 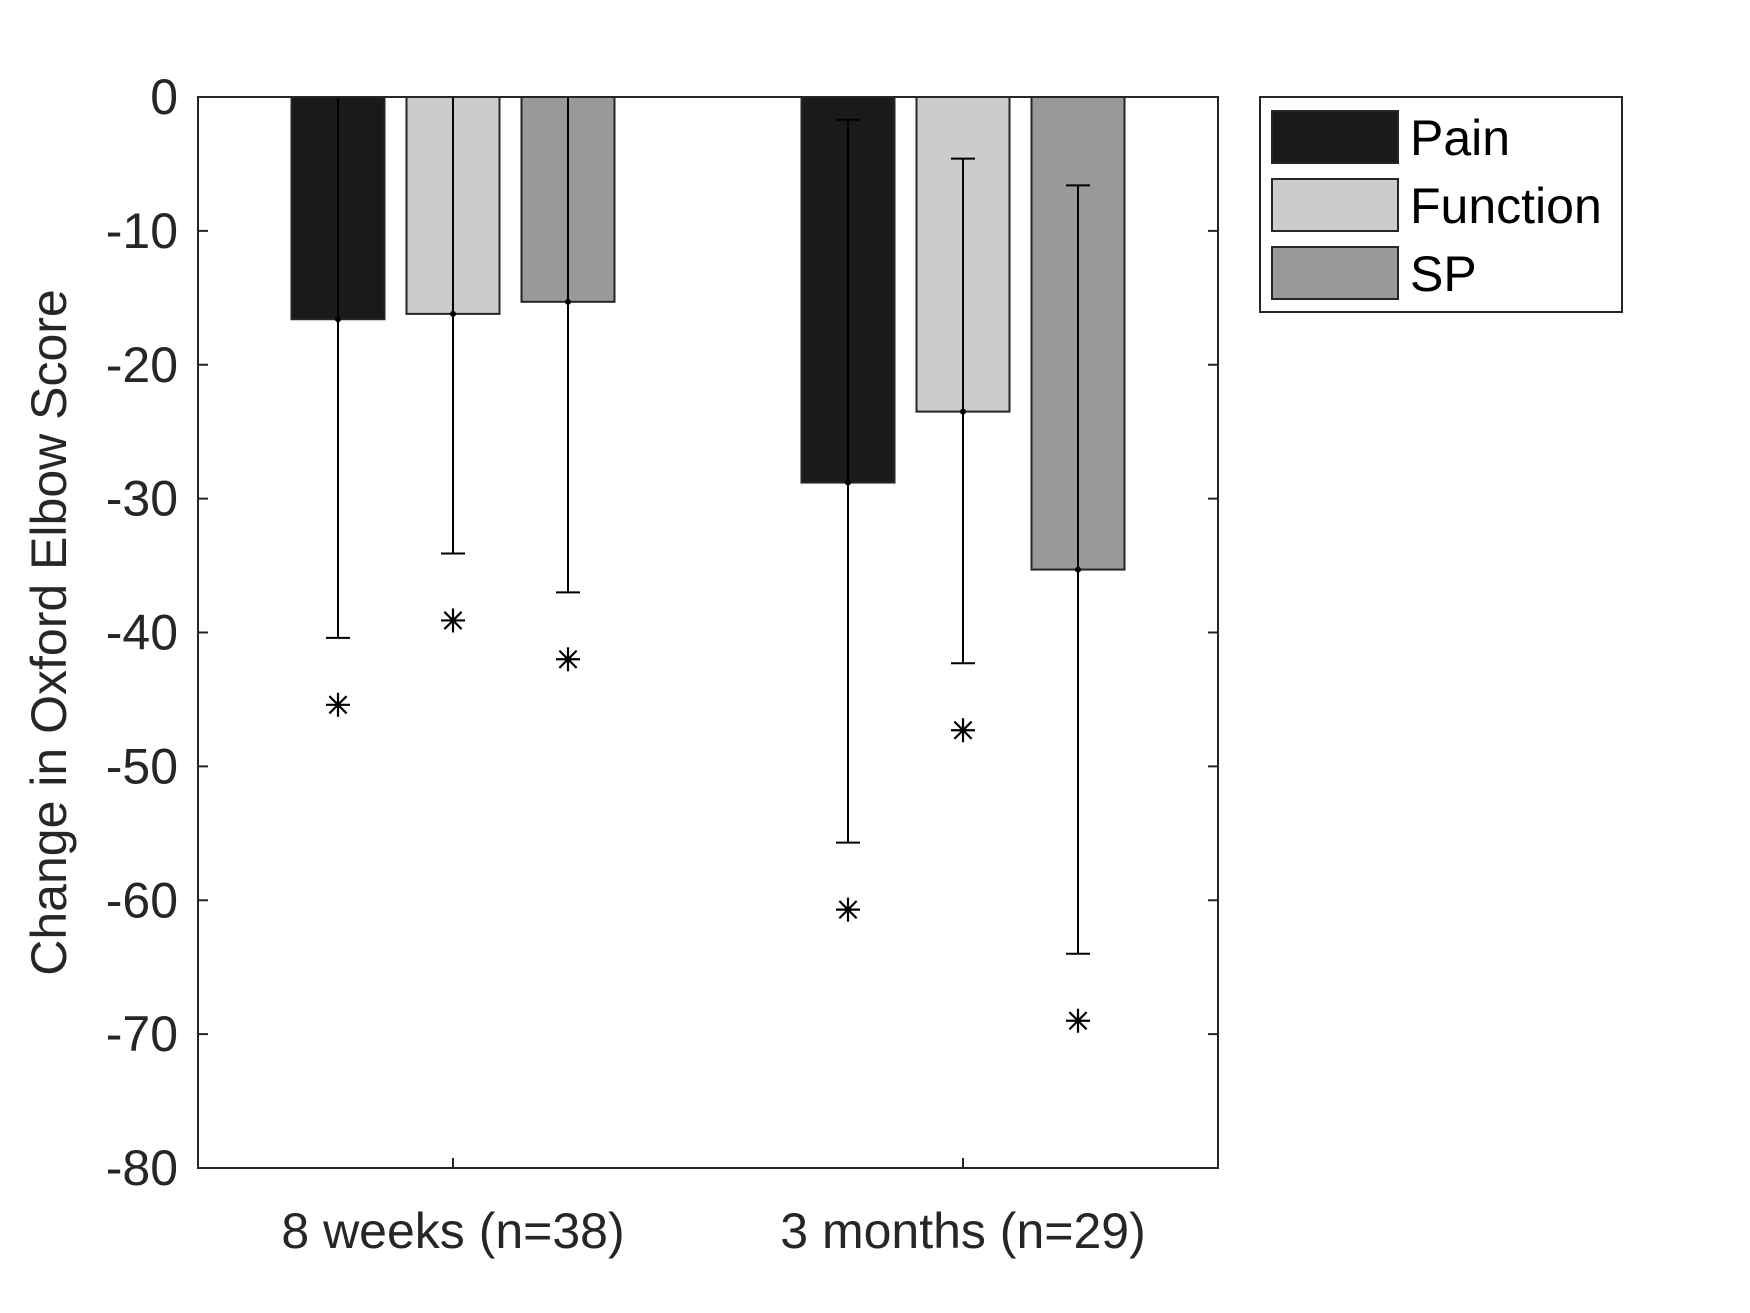 I want to click on y-tick-label: -80, so click(x=142, y=1168).